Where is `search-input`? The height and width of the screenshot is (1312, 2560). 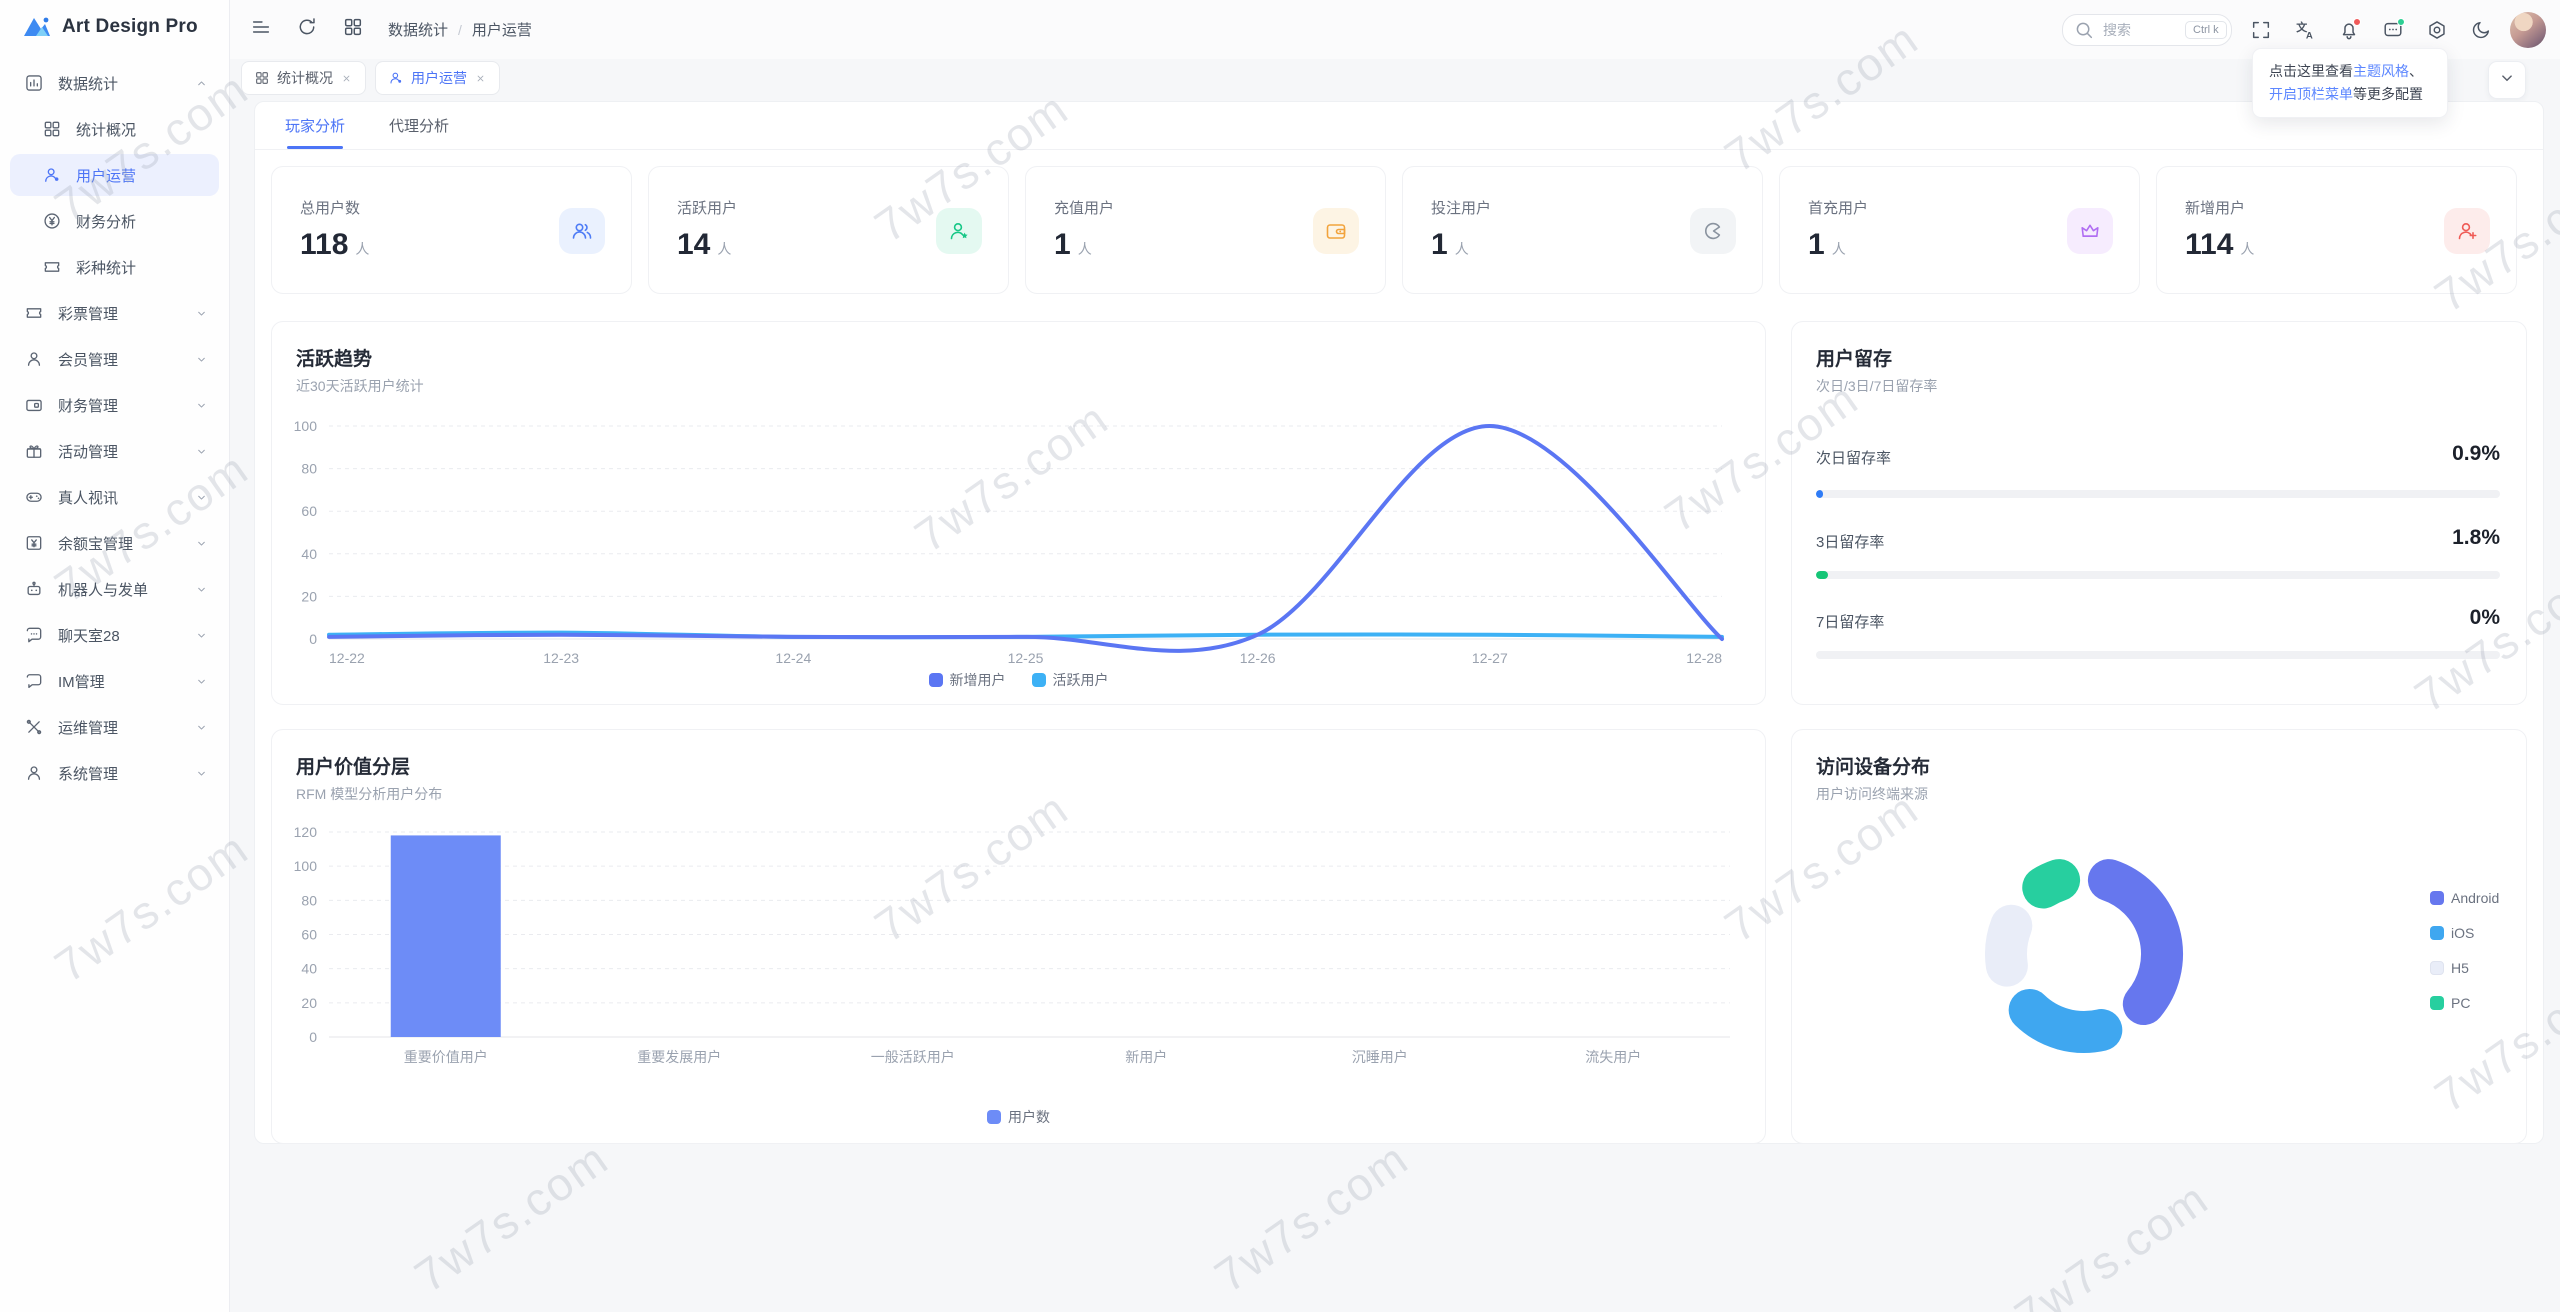 search-input is located at coordinates (2143, 29).